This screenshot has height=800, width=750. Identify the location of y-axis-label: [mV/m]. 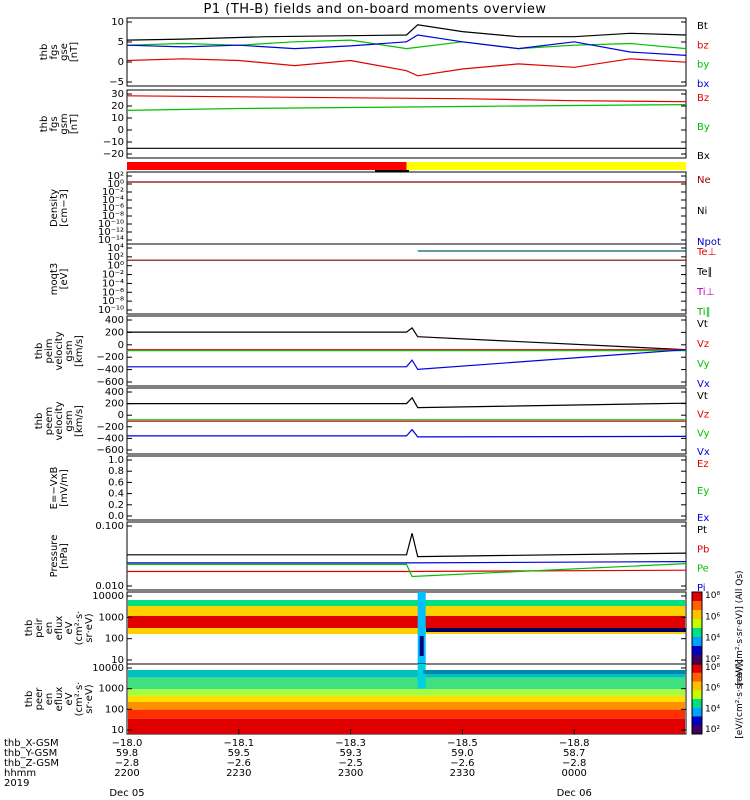
(64, 488).